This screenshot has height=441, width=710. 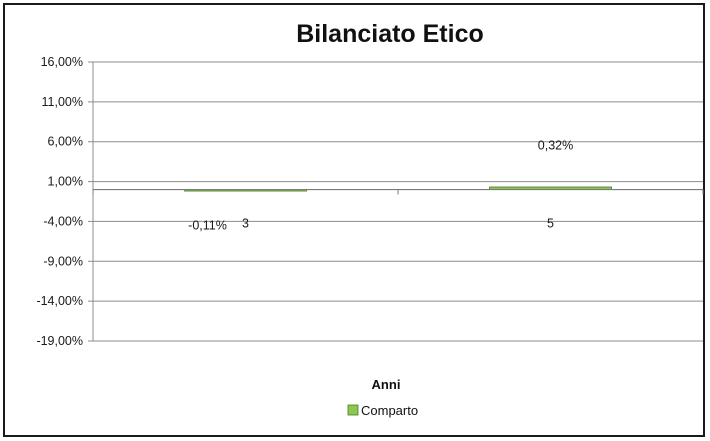 I want to click on y-tick-label: -4,00%, so click(x=63, y=221).